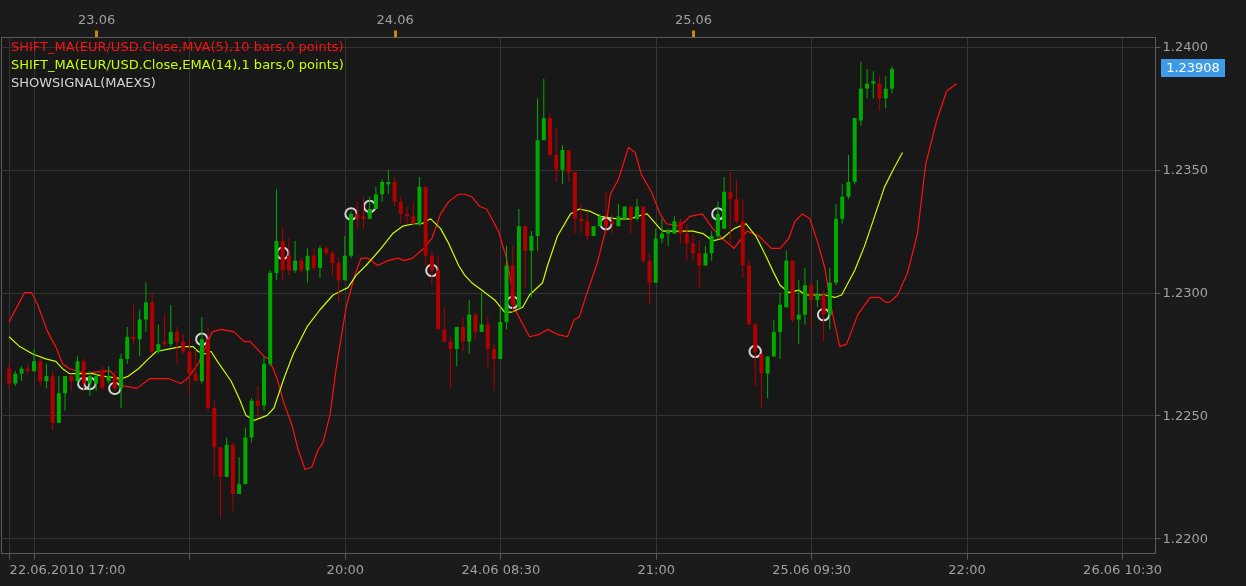 The height and width of the screenshot is (586, 1246). I want to click on y-tick-label: 1.2200, so click(1185, 538).